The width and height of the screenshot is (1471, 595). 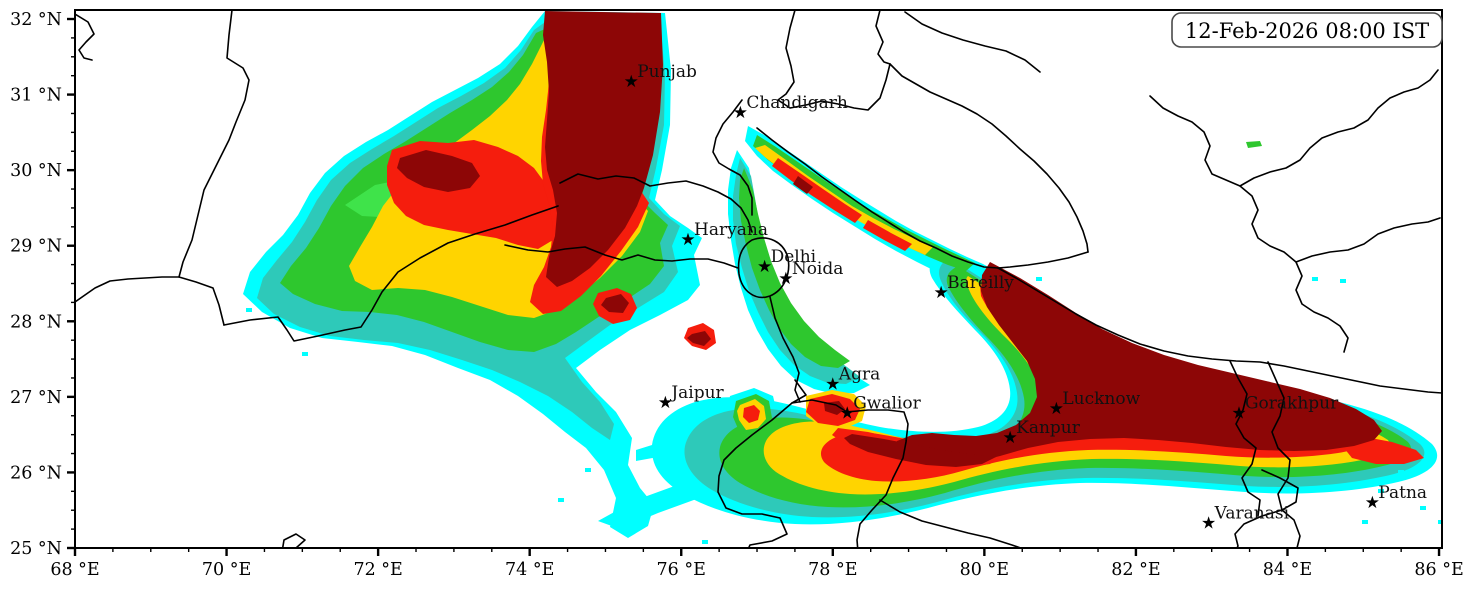 What do you see at coordinates (1287, 570) in the screenshot?
I see `x-tick-label: 84 °E` at bounding box center [1287, 570].